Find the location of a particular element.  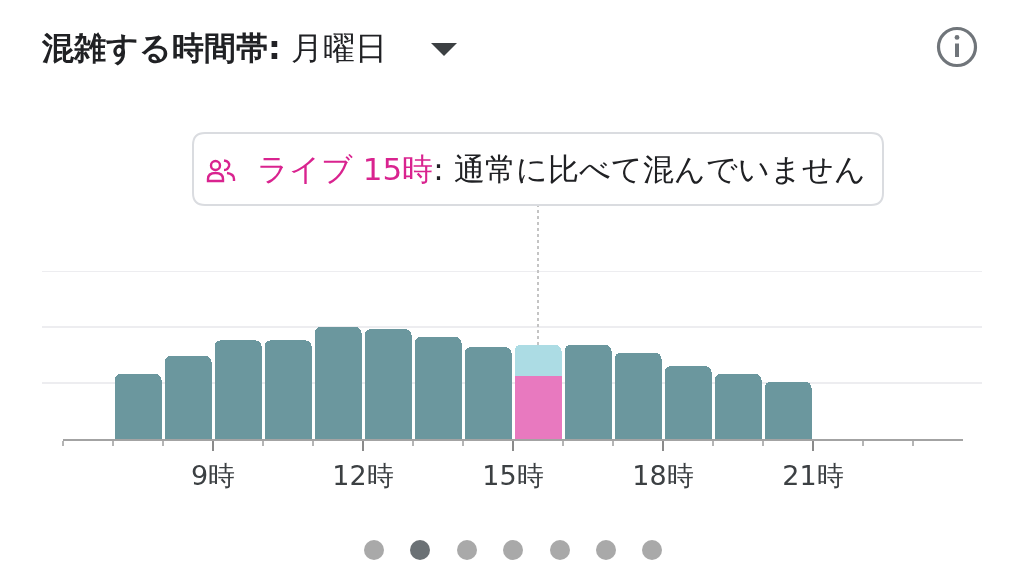

x-tick-label: 12時 is located at coordinates (363, 476).